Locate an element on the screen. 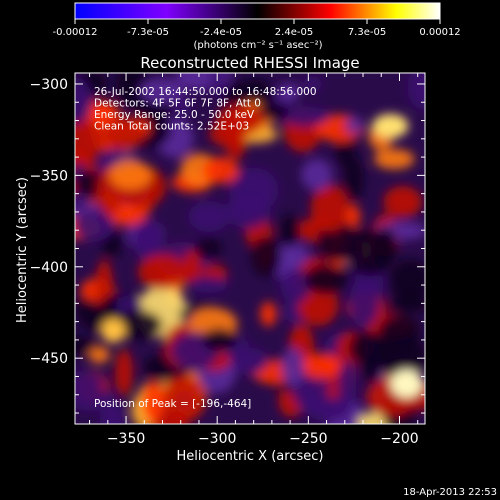 The image size is (500, 500). y-tick-label: −300 is located at coordinates (49, 85).